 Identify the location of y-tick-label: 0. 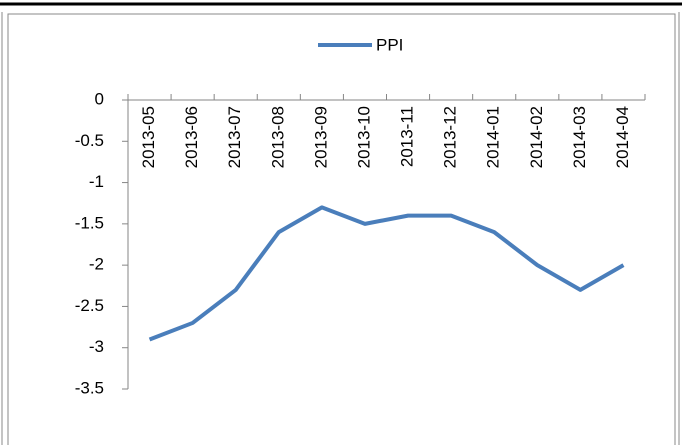
(99, 98).